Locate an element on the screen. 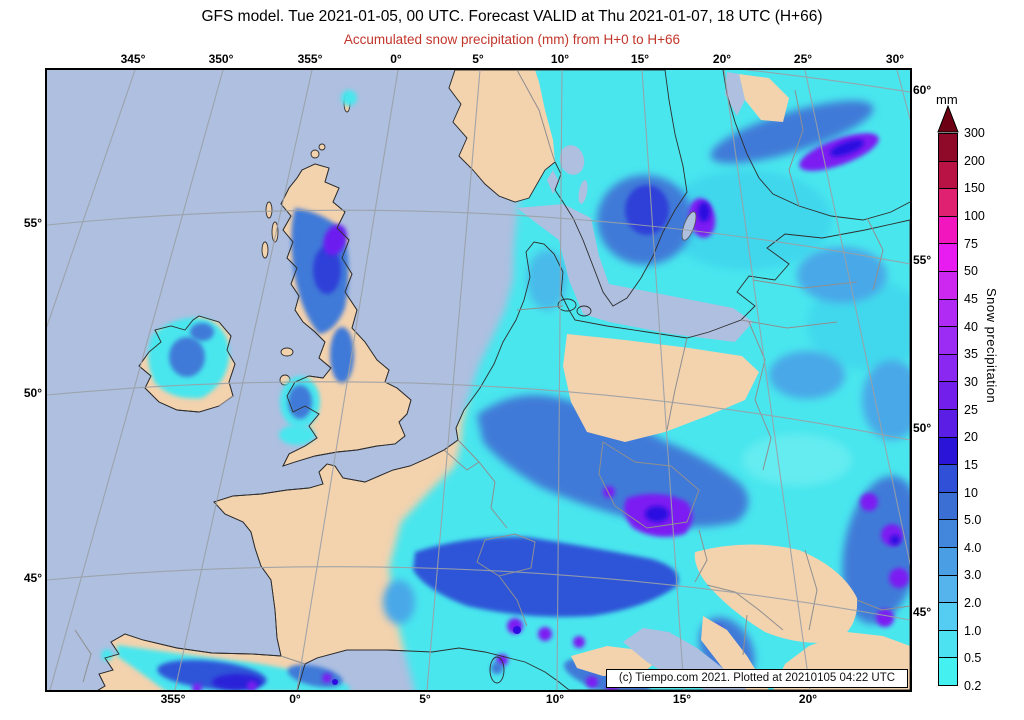 This screenshot has height=720, width=1024. lat-label-right: 60° is located at coordinates (922, 90).